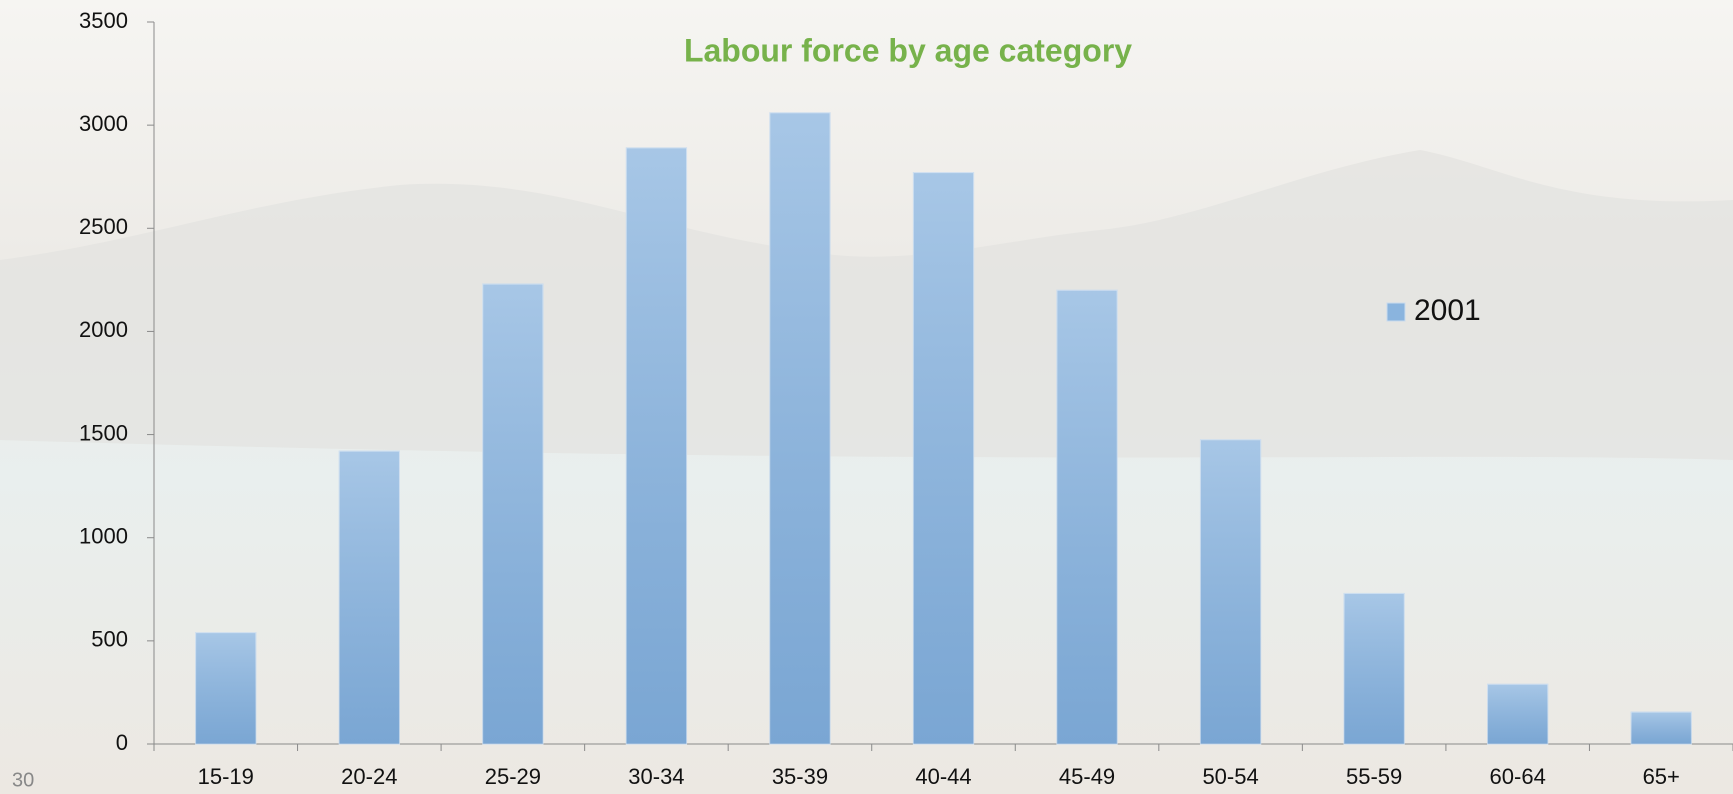 Image resolution: width=1733 pixels, height=794 pixels. I want to click on y-tick-label: 2000, so click(103, 329).